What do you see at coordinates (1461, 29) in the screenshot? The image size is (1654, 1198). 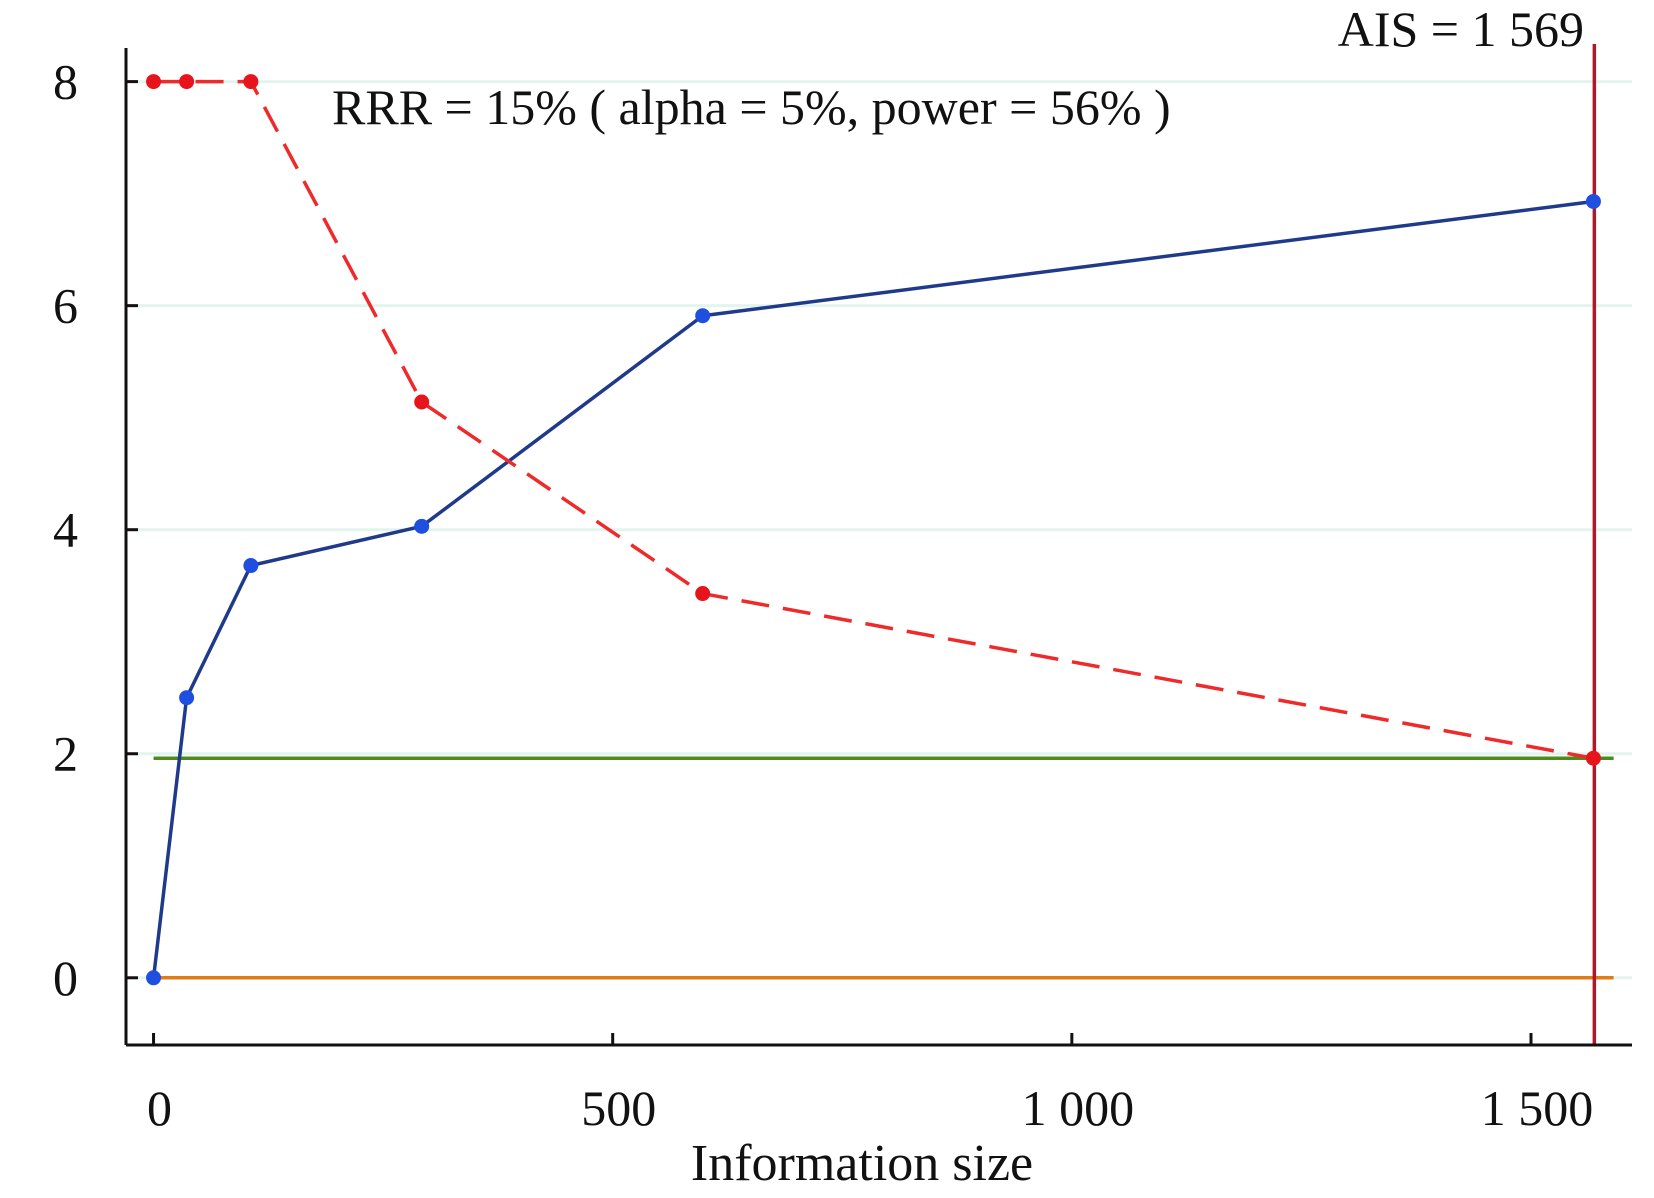 I see `ais-annotation: AIS = 1 569` at bounding box center [1461, 29].